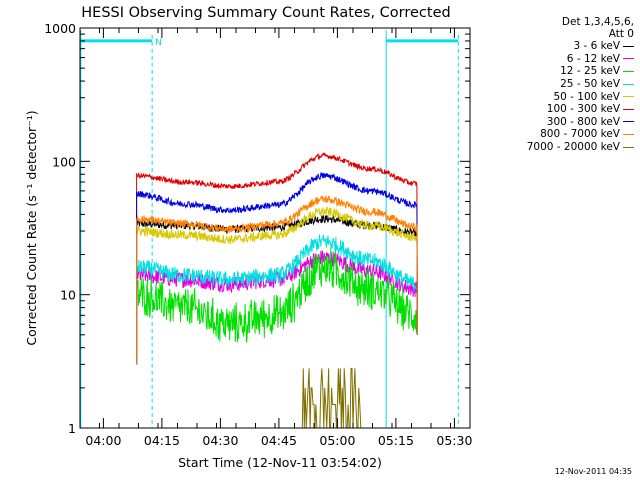 This screenshot has height=480, width=640. Describe the element at coordinates (593, 471) in the screenshot. I see `plot-timestamp: 12-Nov-2011 04:35` at that location.